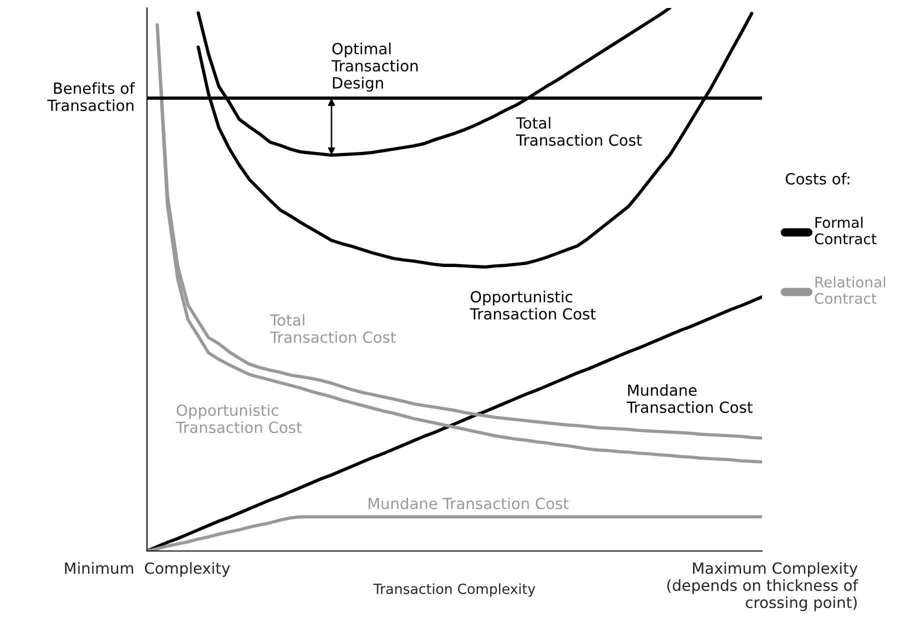 The height and width of the screenshot is (631, 897). Describe the element at coordinates (818, 178) in the screenshot. I see `legend-title: Costs of:` at that location.